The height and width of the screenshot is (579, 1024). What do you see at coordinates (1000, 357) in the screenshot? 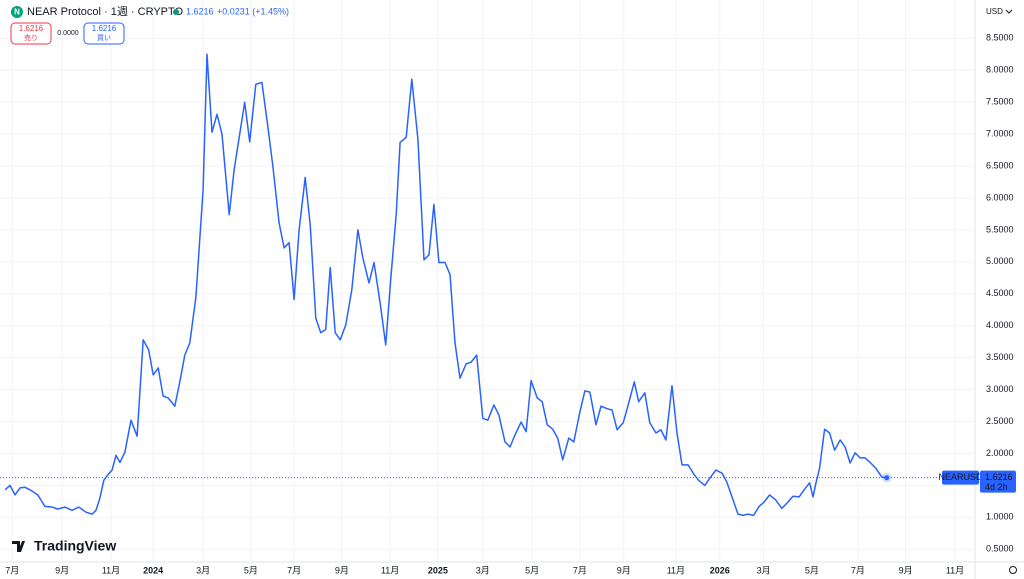
I see `y-tick-label: 3.5000` at bounding box center [1000, 357].